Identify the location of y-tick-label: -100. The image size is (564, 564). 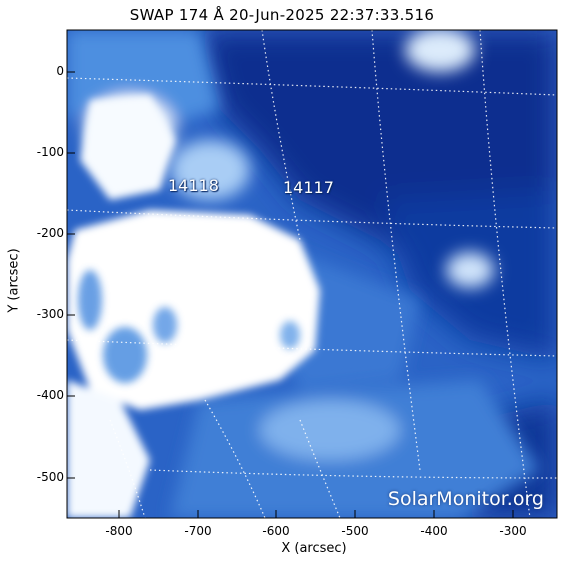
(50, 152).